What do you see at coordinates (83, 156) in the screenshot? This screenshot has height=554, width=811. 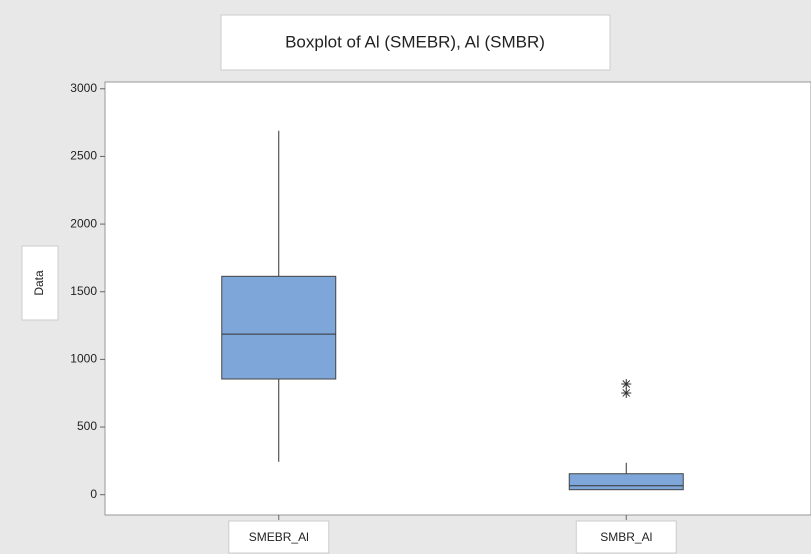 I see `y-tick-label: 2500` at bounding box center [83, 156].